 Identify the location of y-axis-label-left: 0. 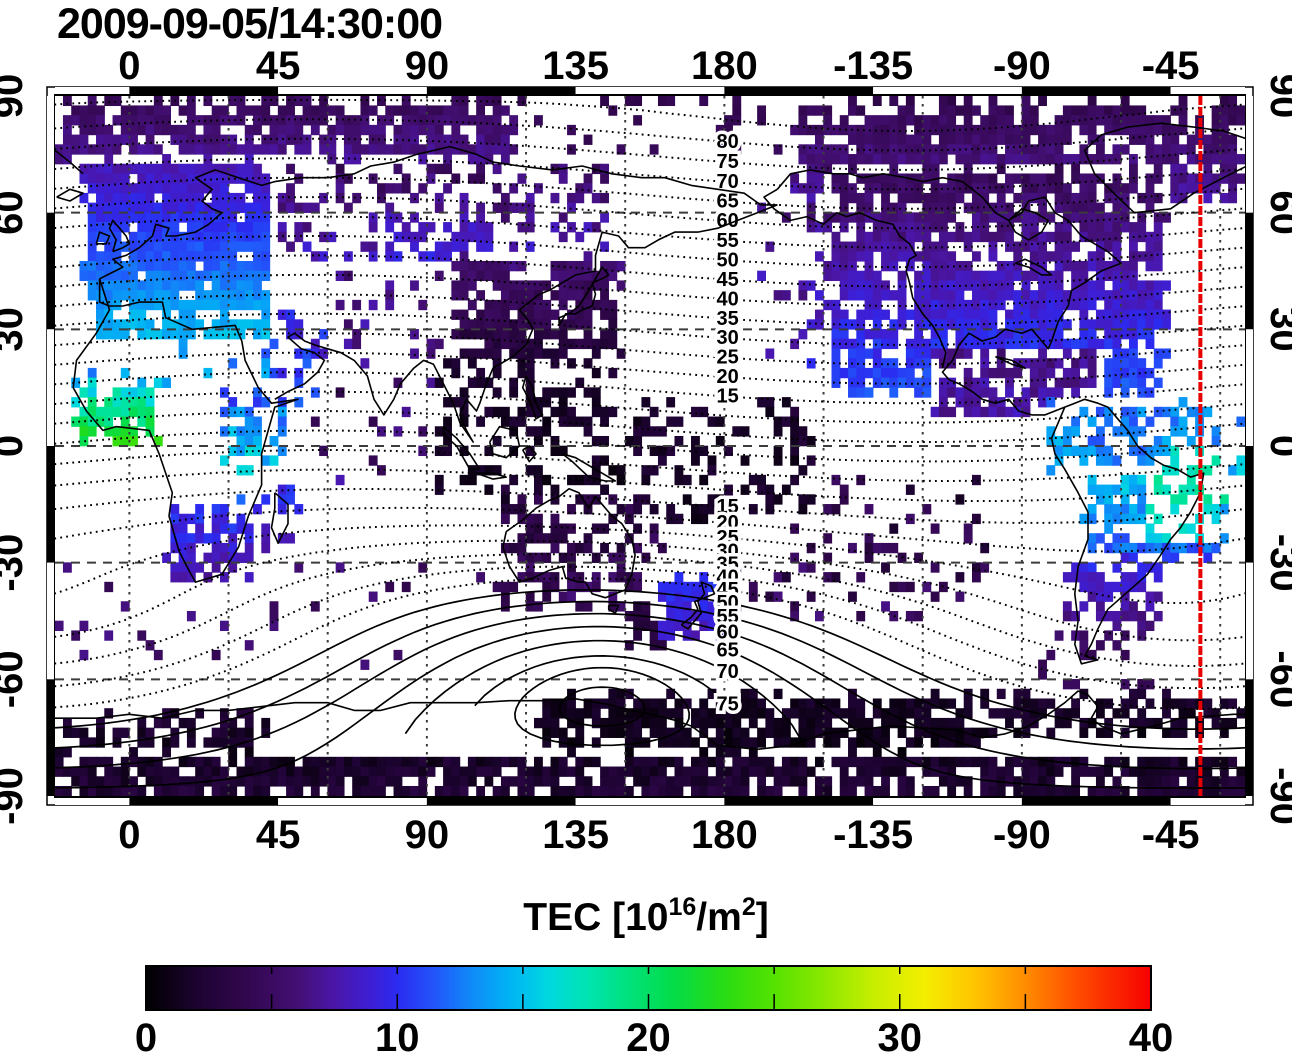
(15, 446).